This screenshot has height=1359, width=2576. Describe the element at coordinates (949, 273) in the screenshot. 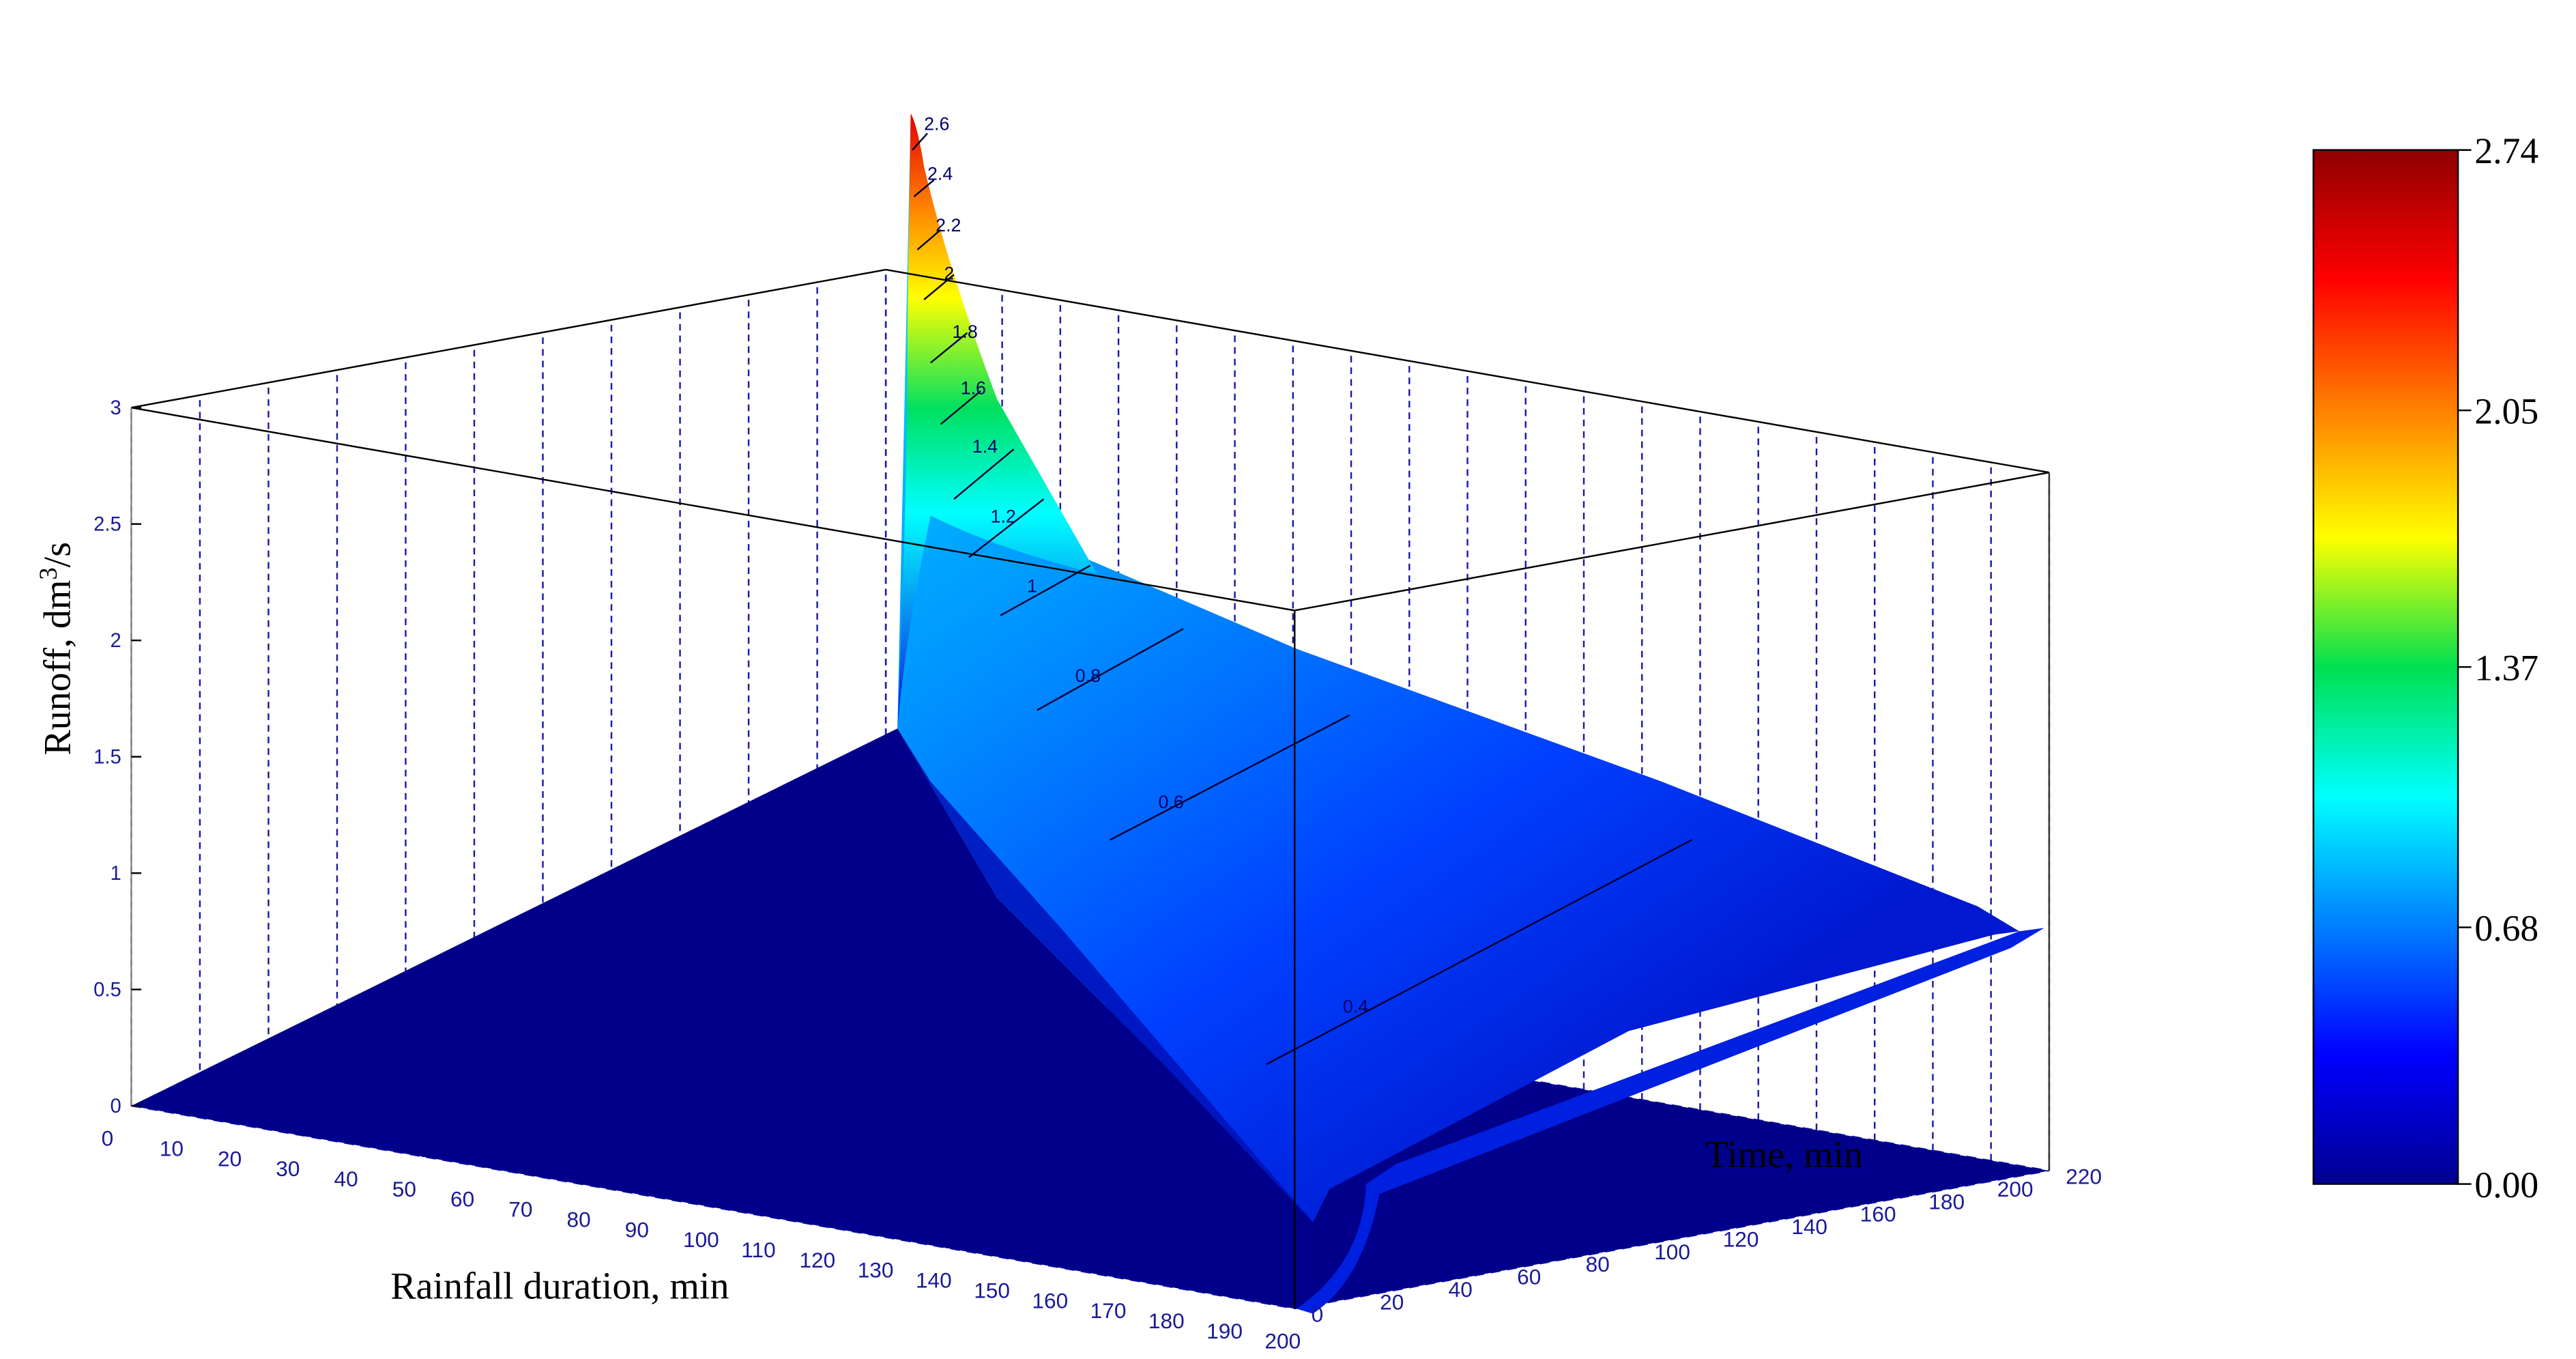

I see `contour-label: 2` at that location.